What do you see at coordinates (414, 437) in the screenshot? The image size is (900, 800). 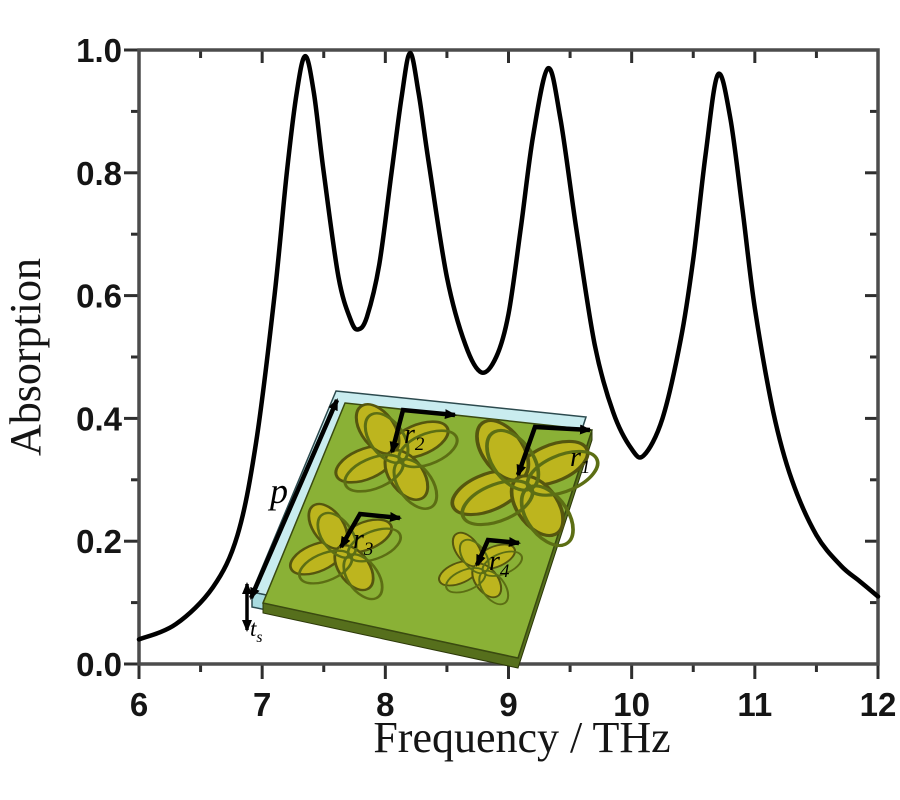 I see `label-r2: r2` at bounding box center [414, 437].